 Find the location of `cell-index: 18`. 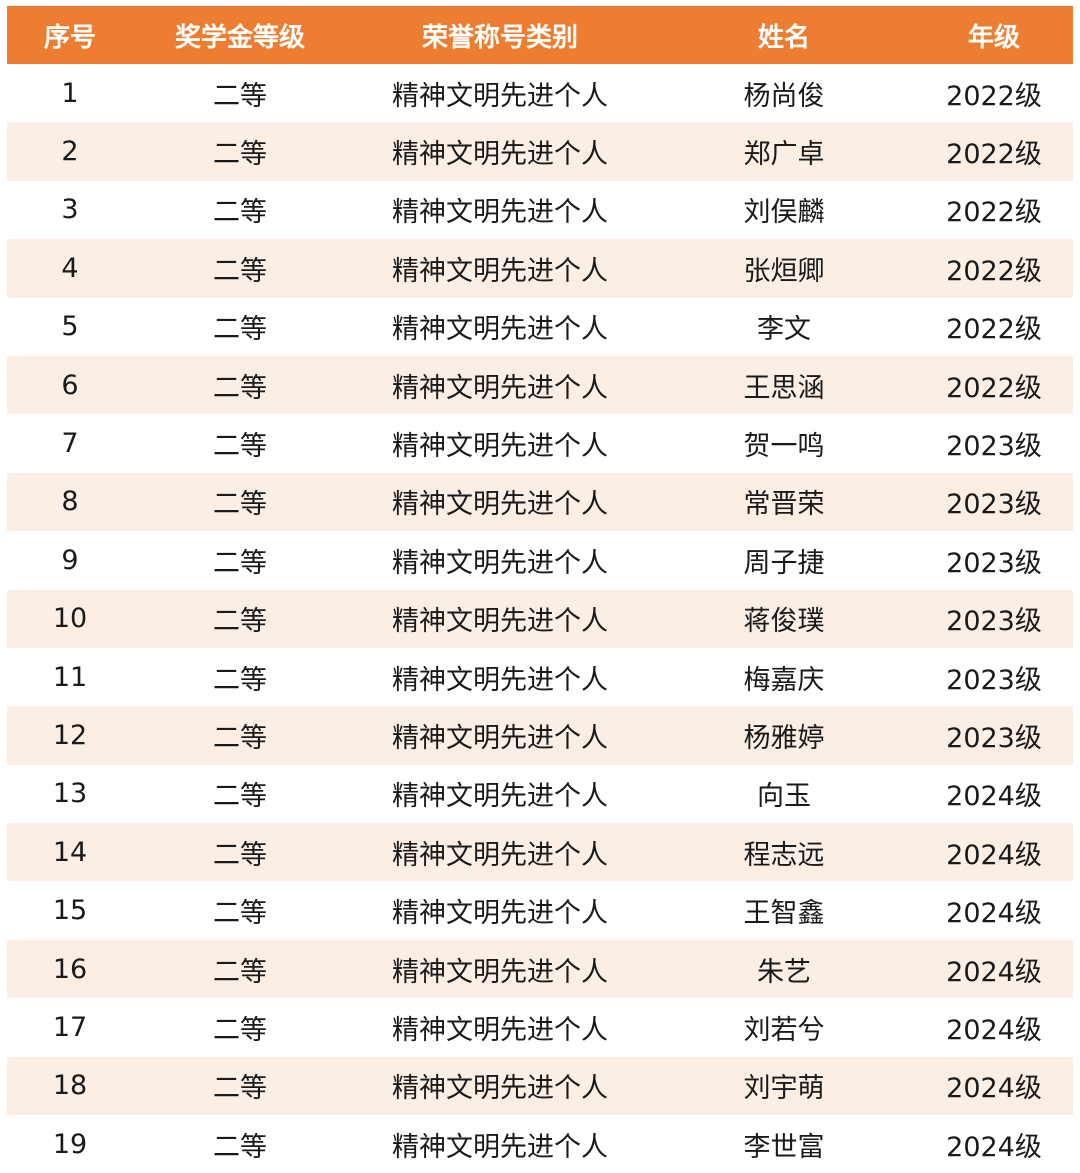

cell-index: 18 is located at coordinates (70, 1086).